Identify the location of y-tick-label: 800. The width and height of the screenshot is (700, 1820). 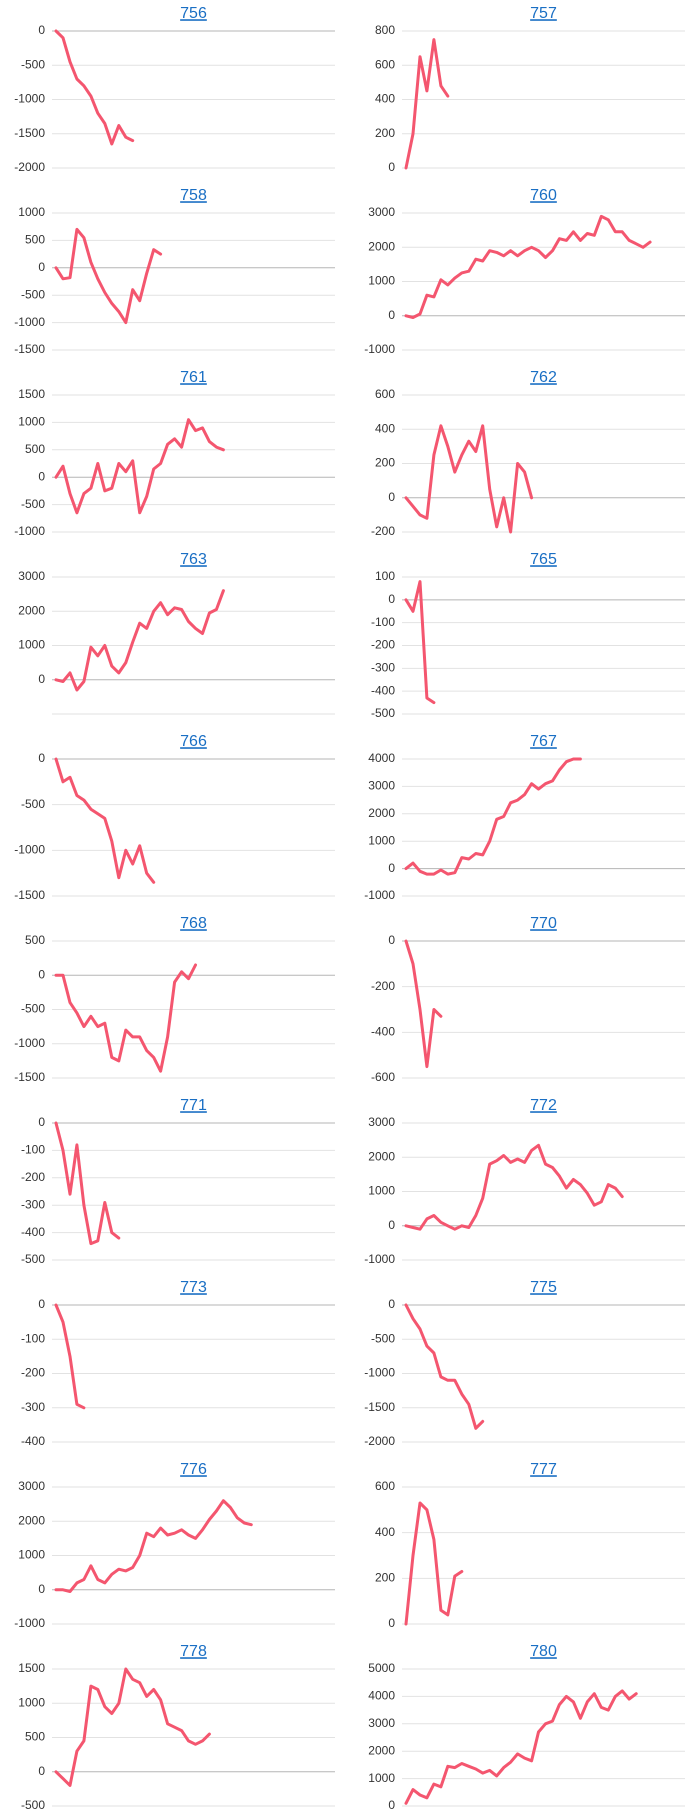
(385, 30).